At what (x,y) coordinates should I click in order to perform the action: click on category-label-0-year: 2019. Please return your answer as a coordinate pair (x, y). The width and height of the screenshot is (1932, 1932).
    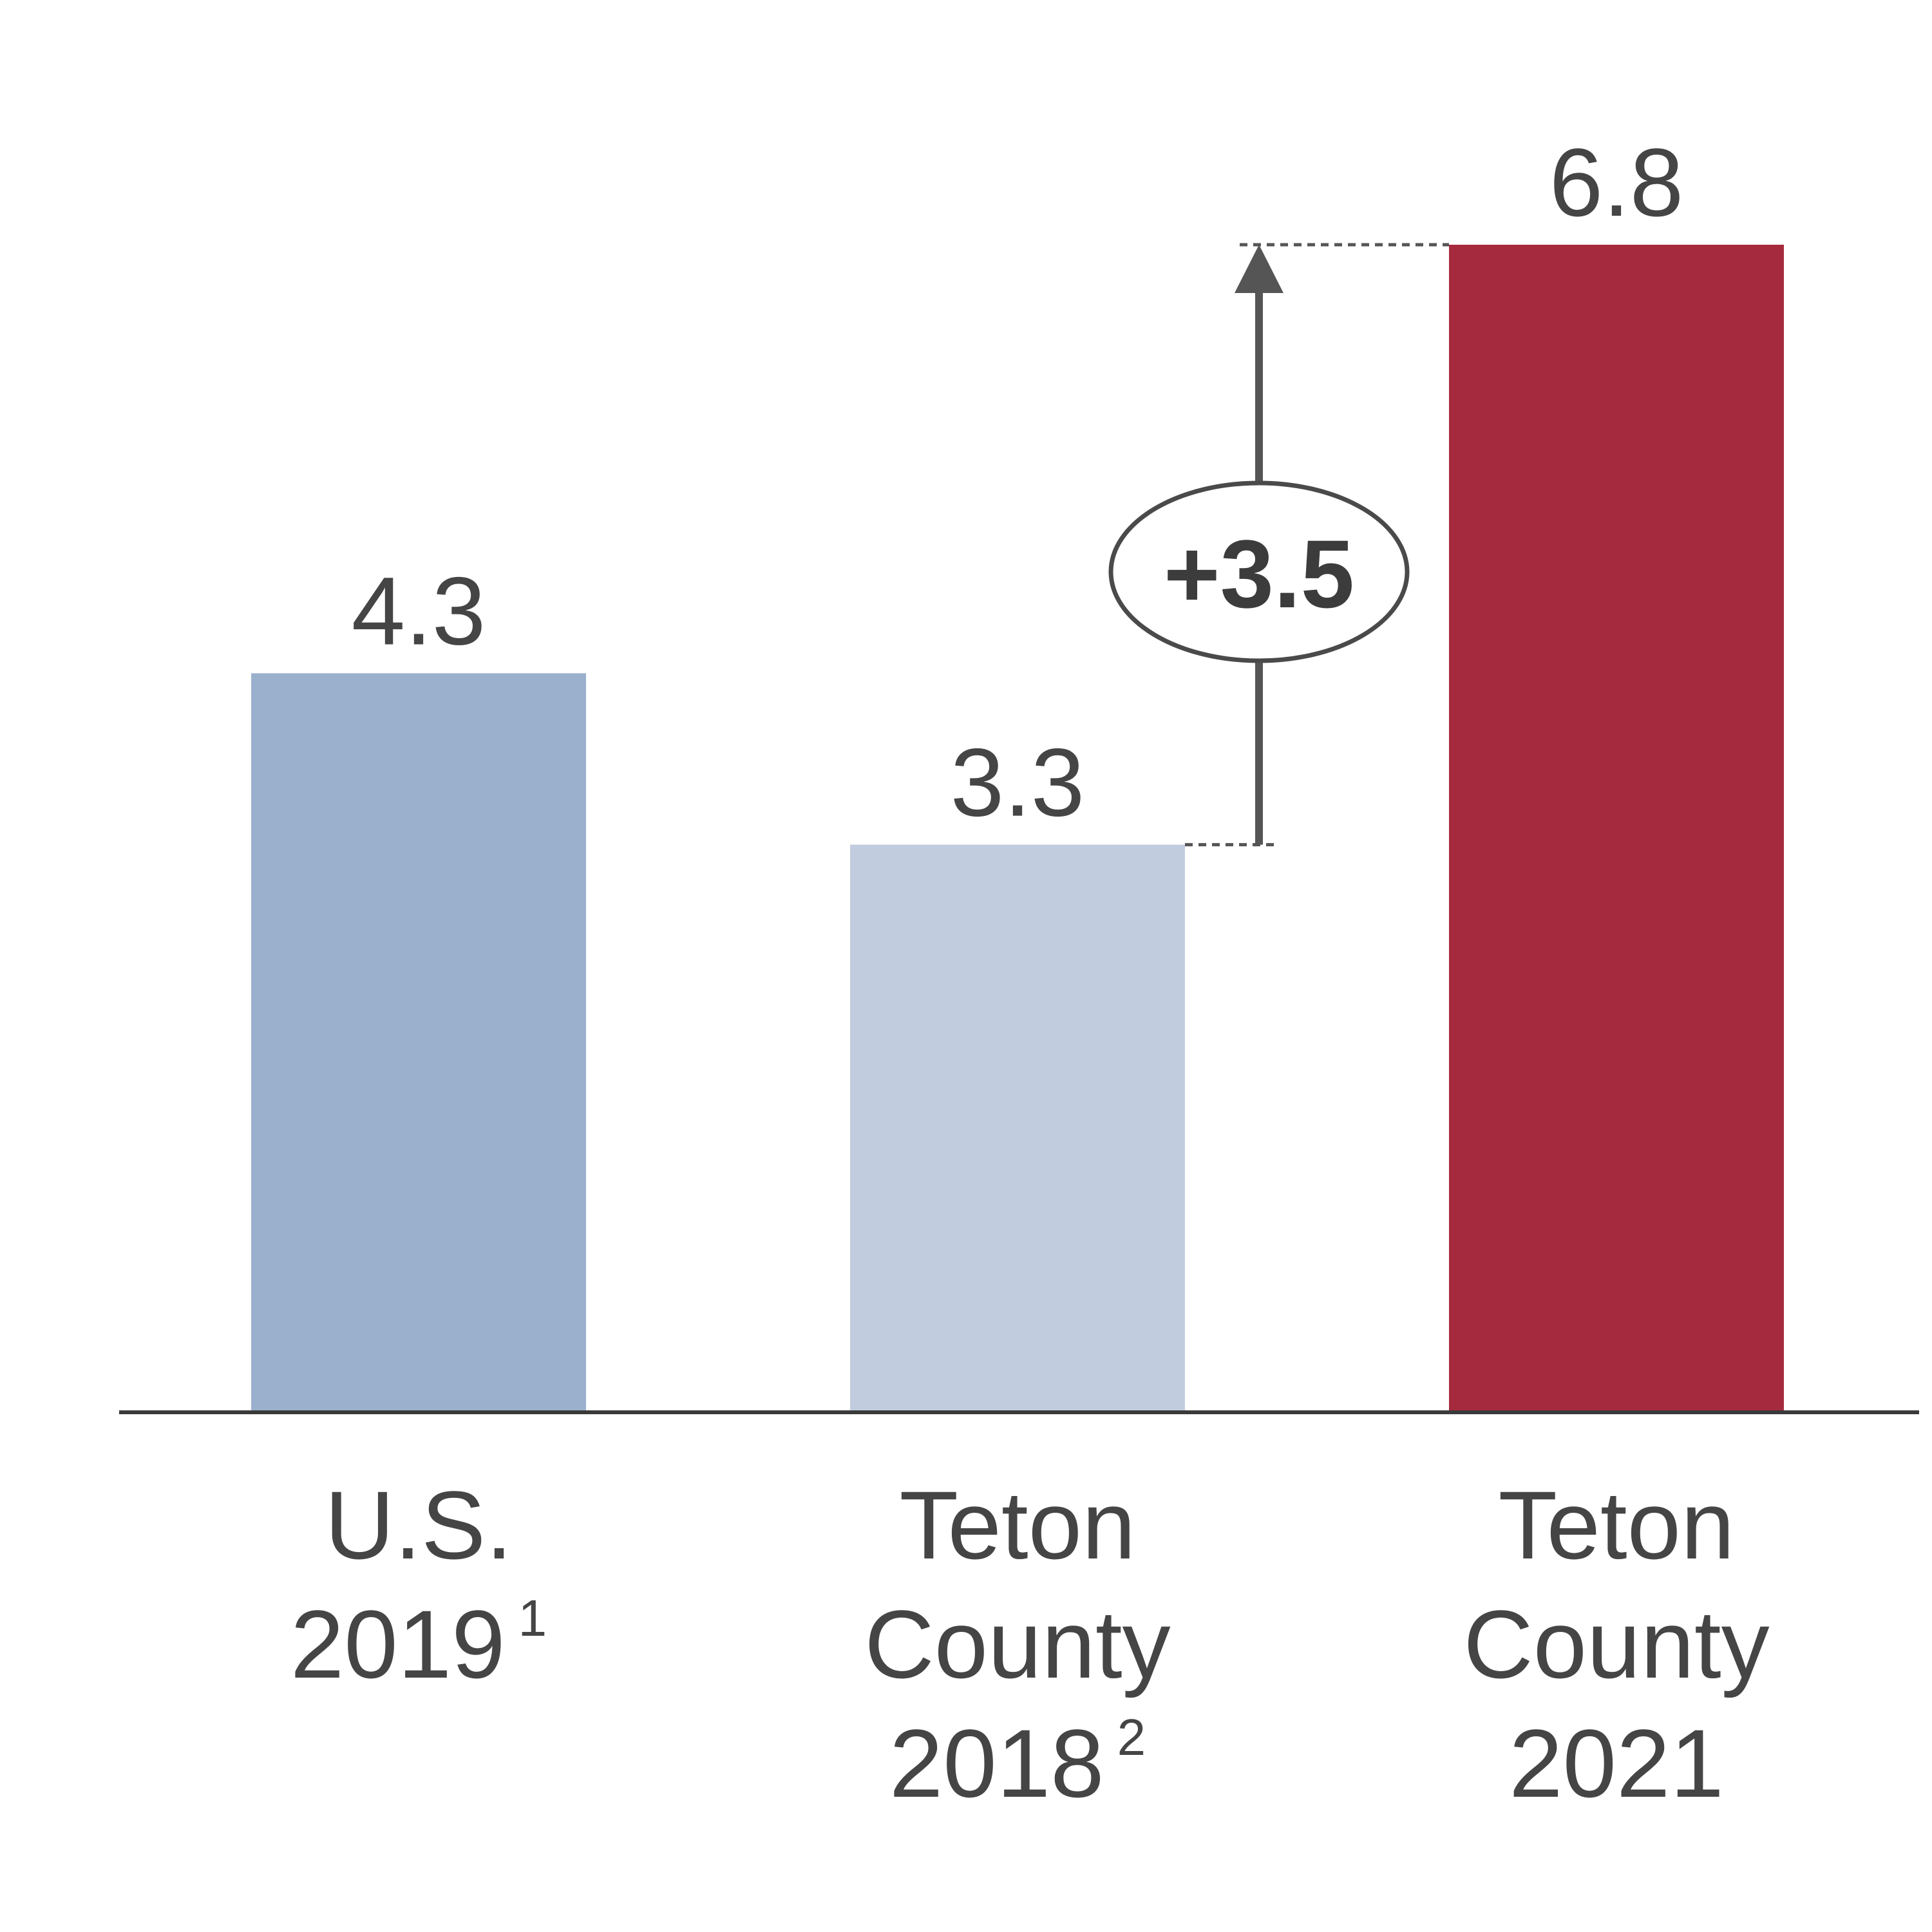
    Looking at the image, I should click on (398, 1644).